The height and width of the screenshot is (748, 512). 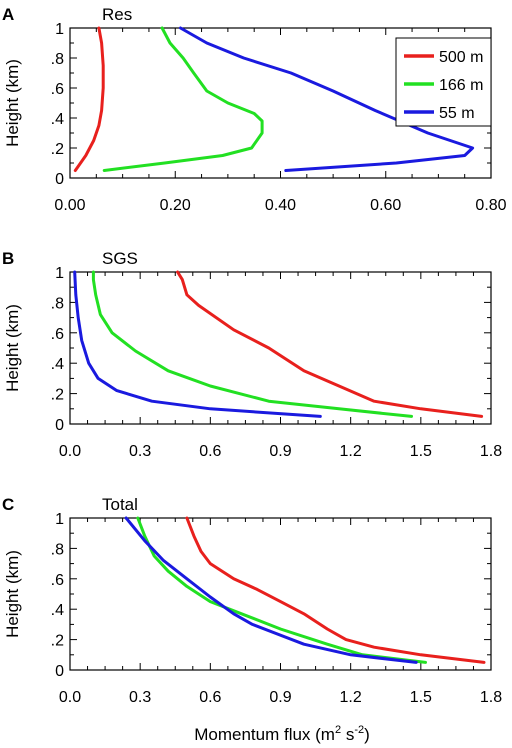 I want to click on x-tick-label: 0.20, so click(x=175, y=205).